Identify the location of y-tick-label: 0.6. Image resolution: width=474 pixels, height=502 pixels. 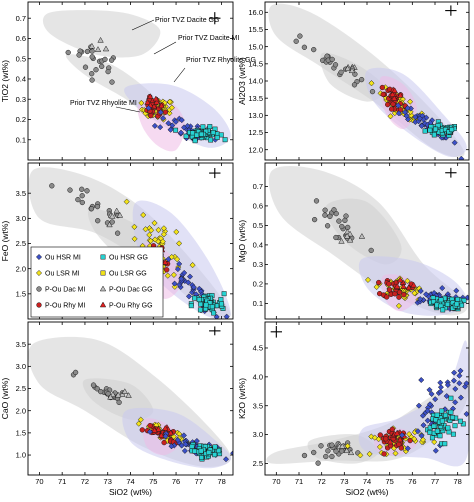
(258, 206).